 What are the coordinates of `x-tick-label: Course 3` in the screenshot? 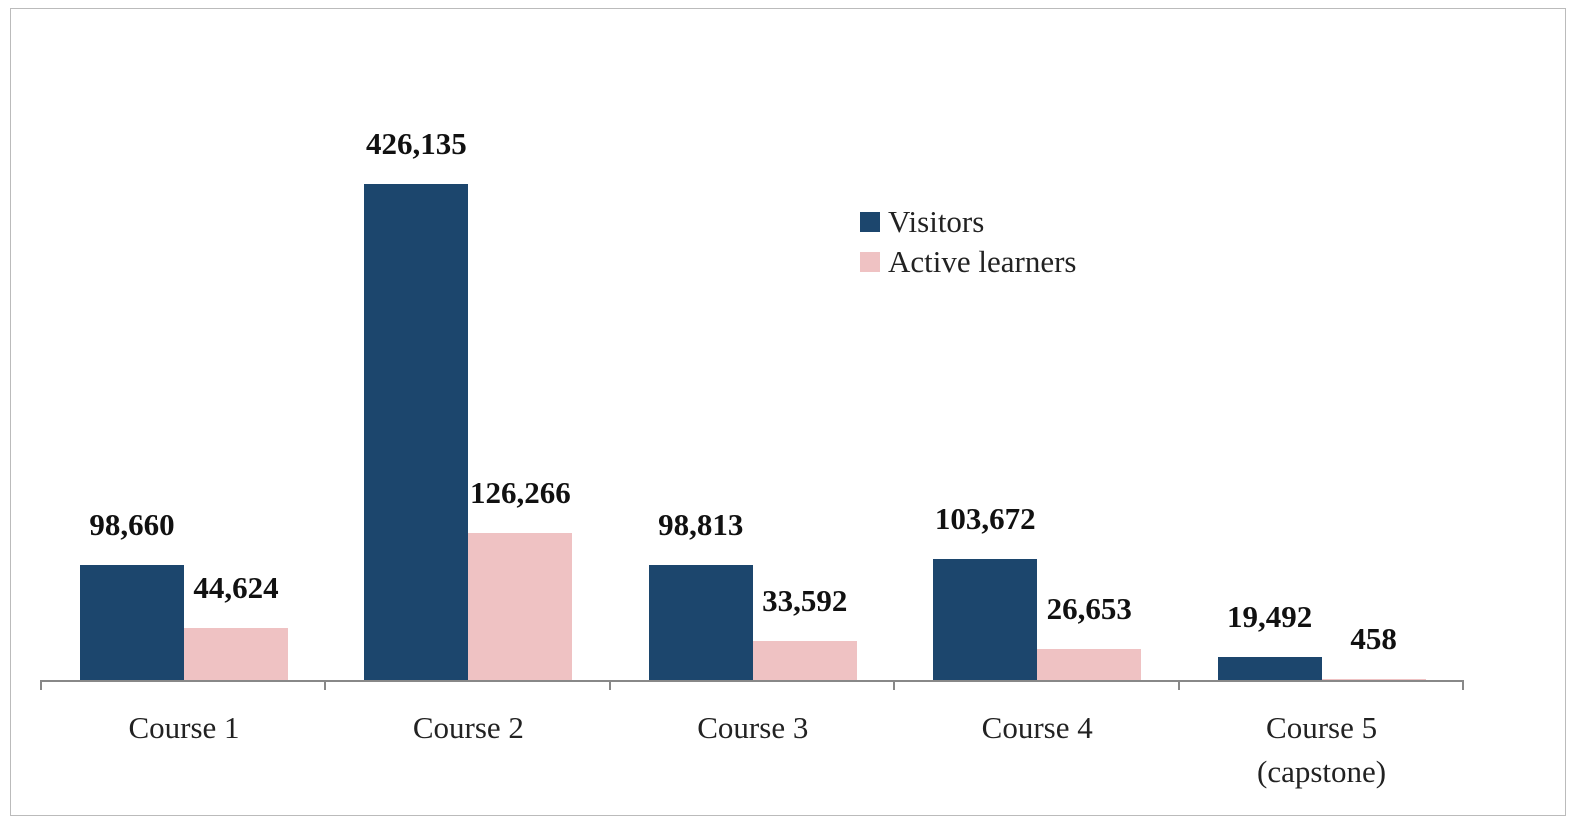 It's located at (753, 727).